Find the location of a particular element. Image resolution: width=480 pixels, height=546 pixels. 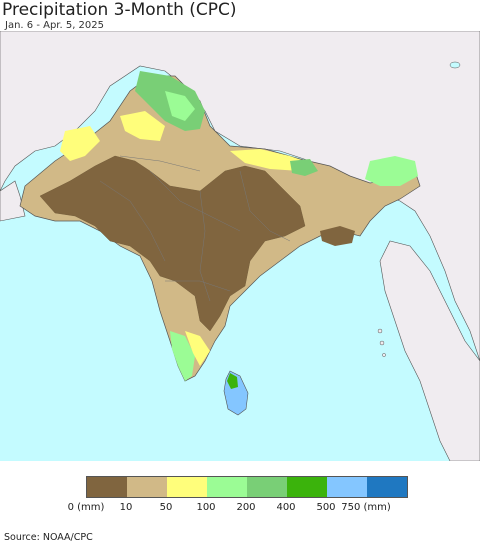

legend-tick-2: 50 is located at coordinates (166, 507).